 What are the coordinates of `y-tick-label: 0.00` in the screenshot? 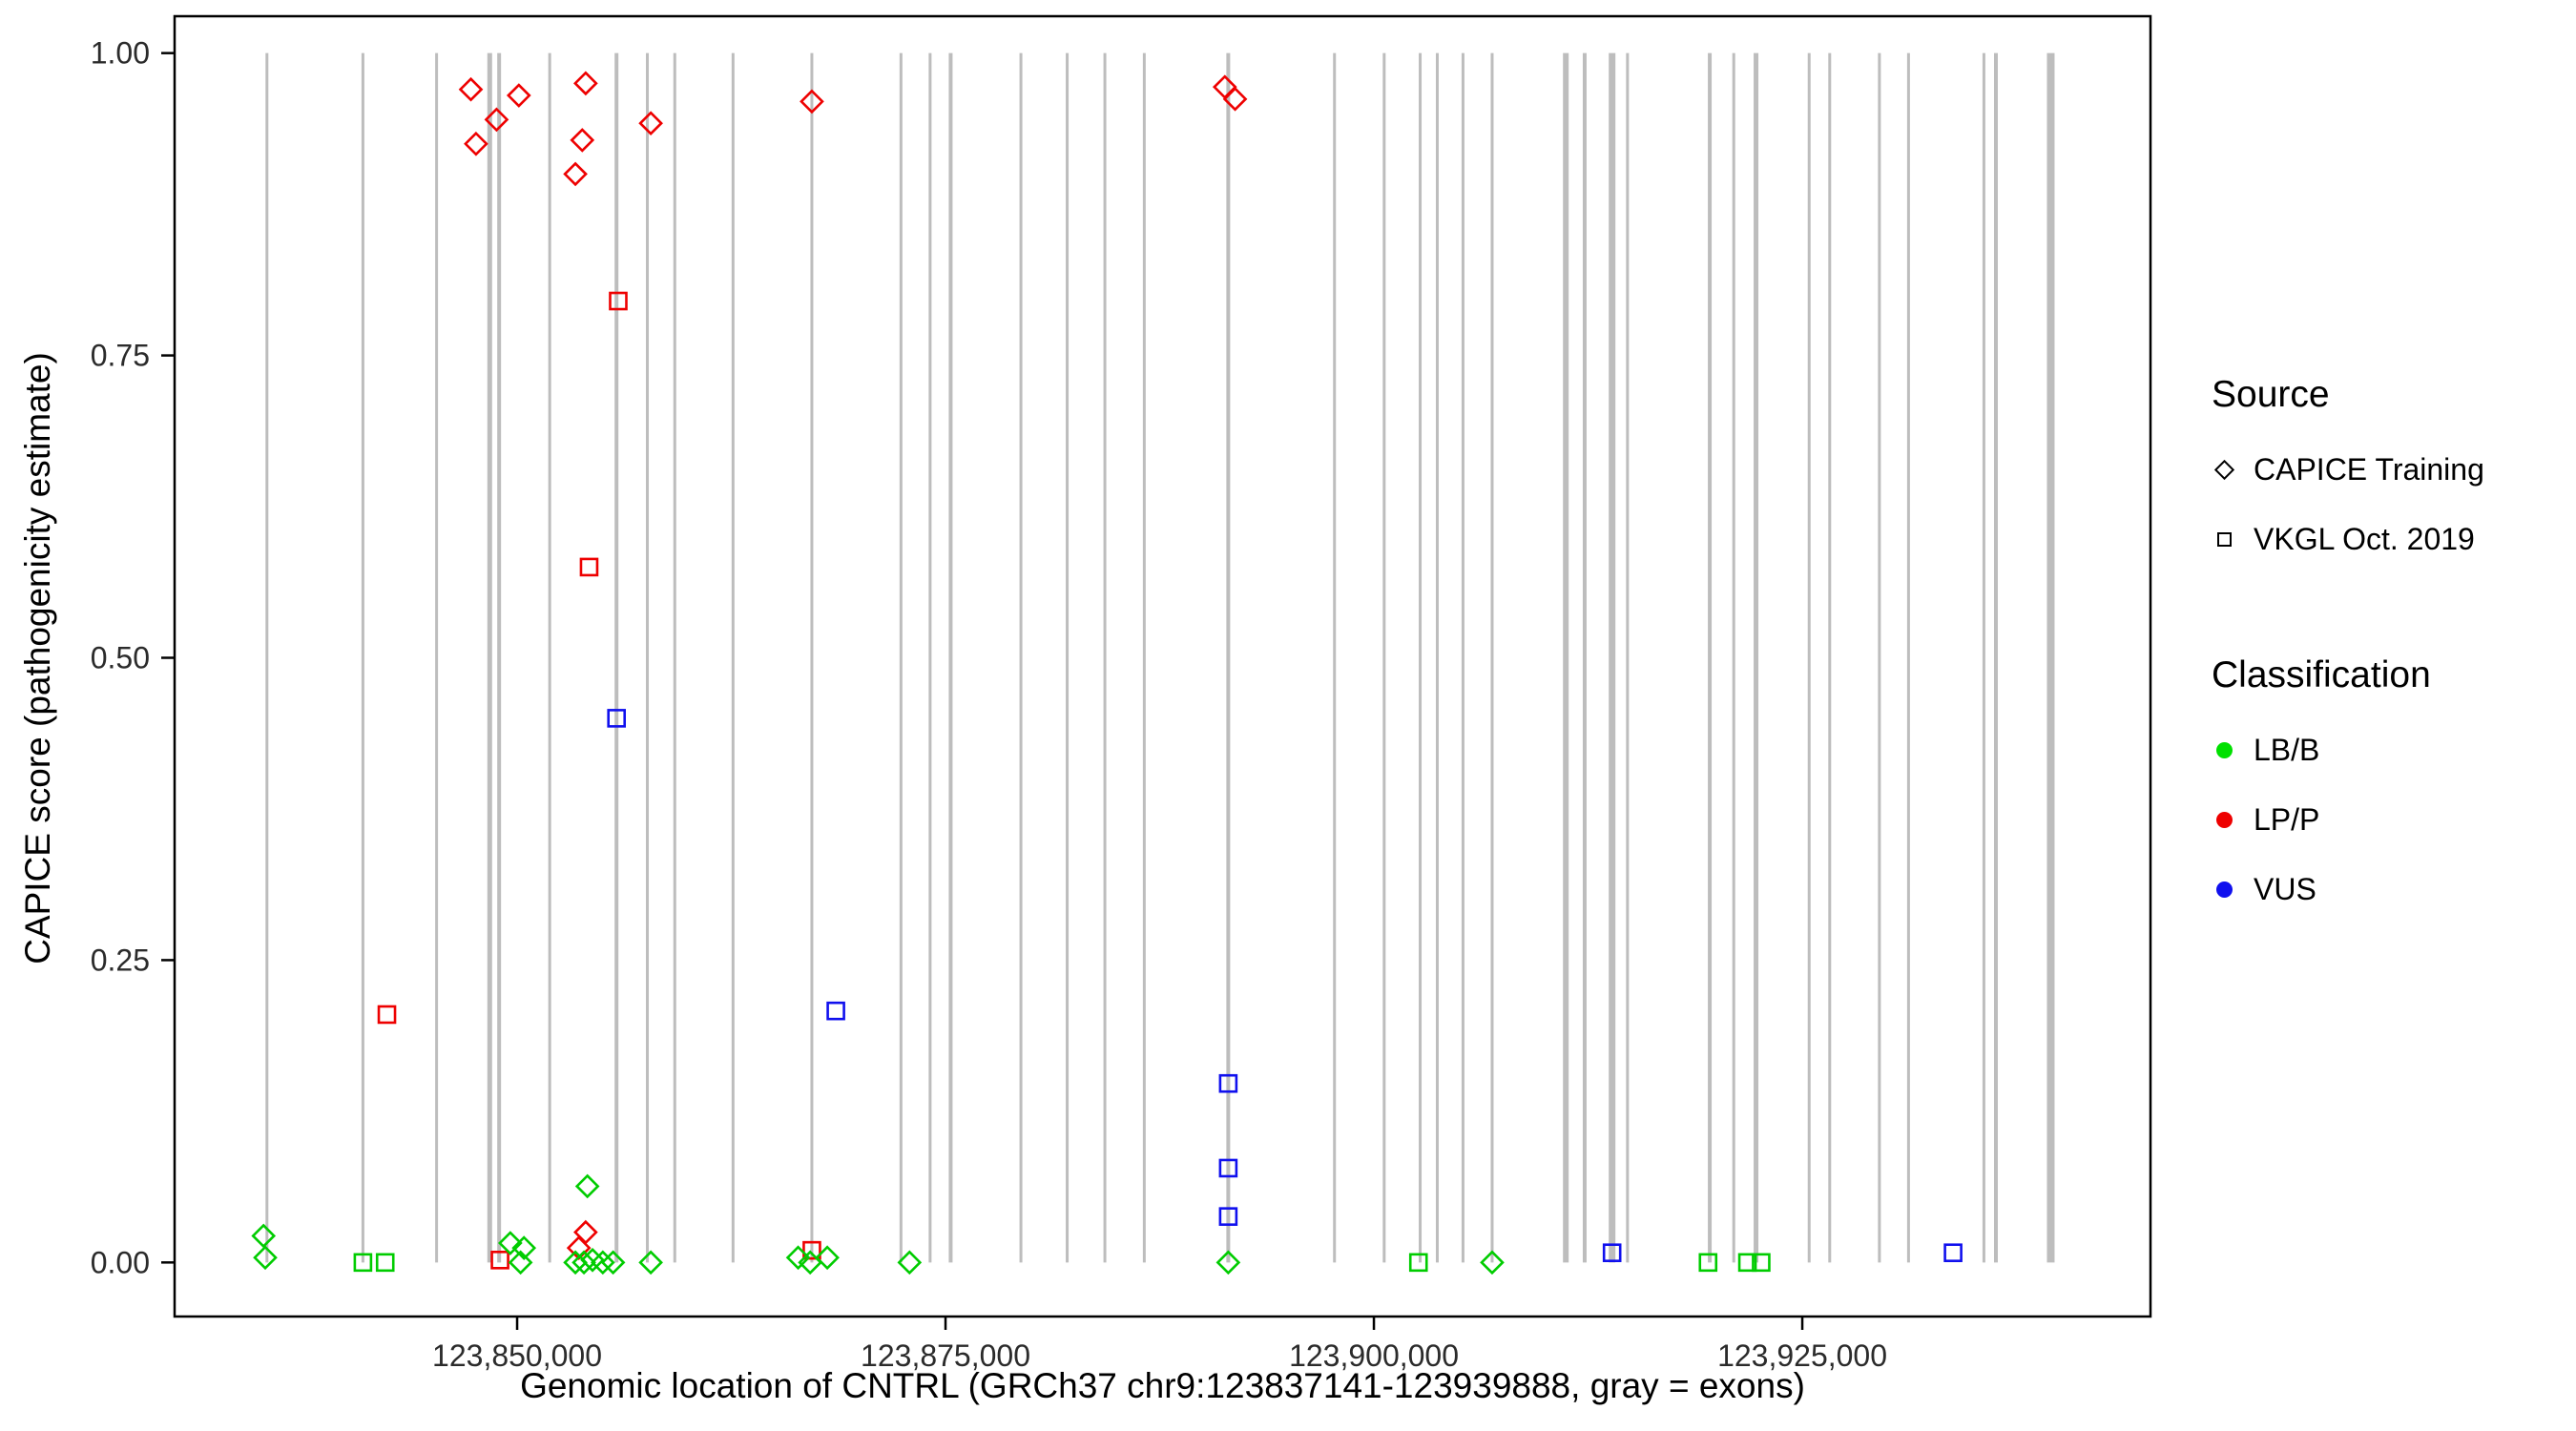 It's located at (120, 1262).